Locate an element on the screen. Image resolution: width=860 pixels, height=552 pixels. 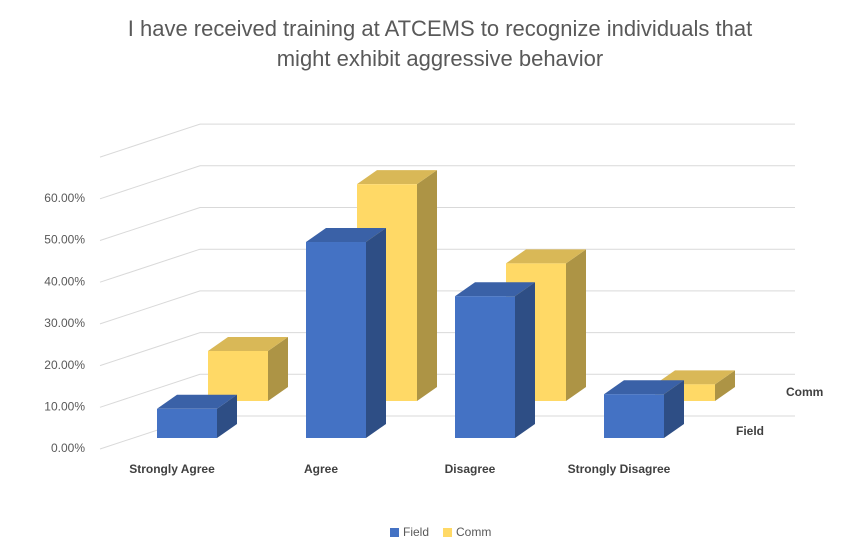
y-tick-label: 10.00% is located at coordinates (64, 406).